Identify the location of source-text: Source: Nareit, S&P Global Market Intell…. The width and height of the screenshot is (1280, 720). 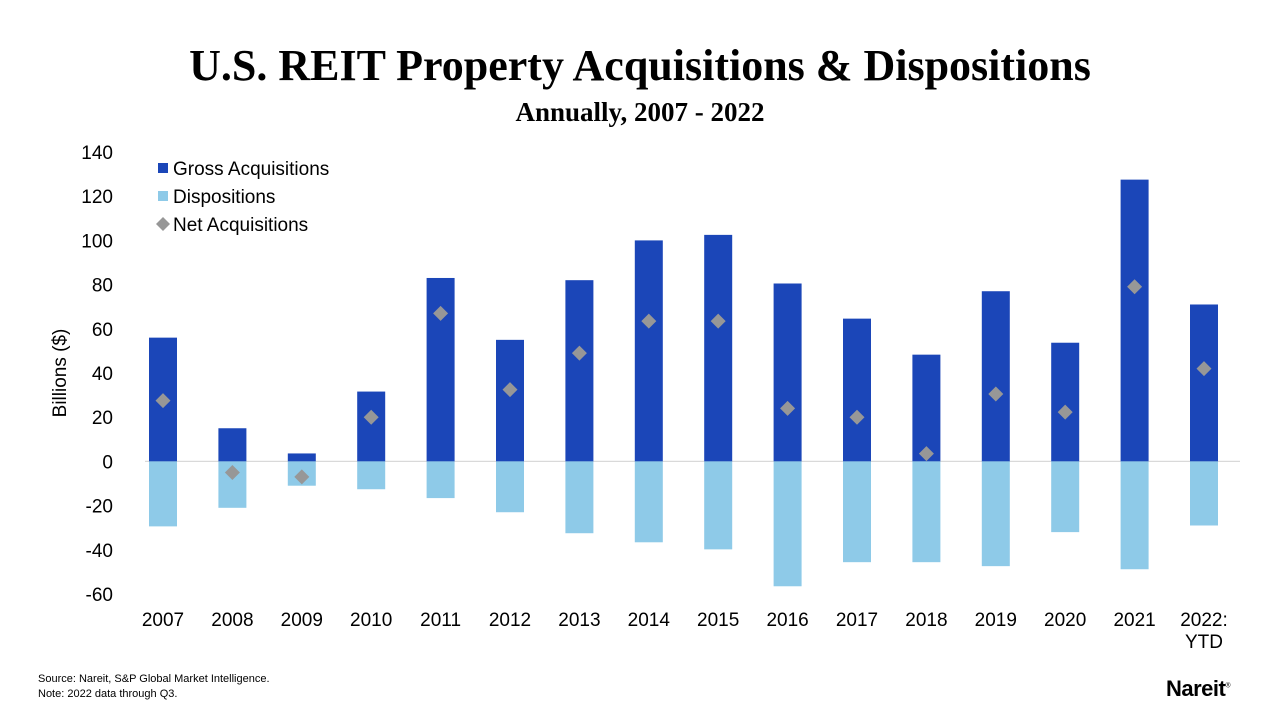
(154, 679).